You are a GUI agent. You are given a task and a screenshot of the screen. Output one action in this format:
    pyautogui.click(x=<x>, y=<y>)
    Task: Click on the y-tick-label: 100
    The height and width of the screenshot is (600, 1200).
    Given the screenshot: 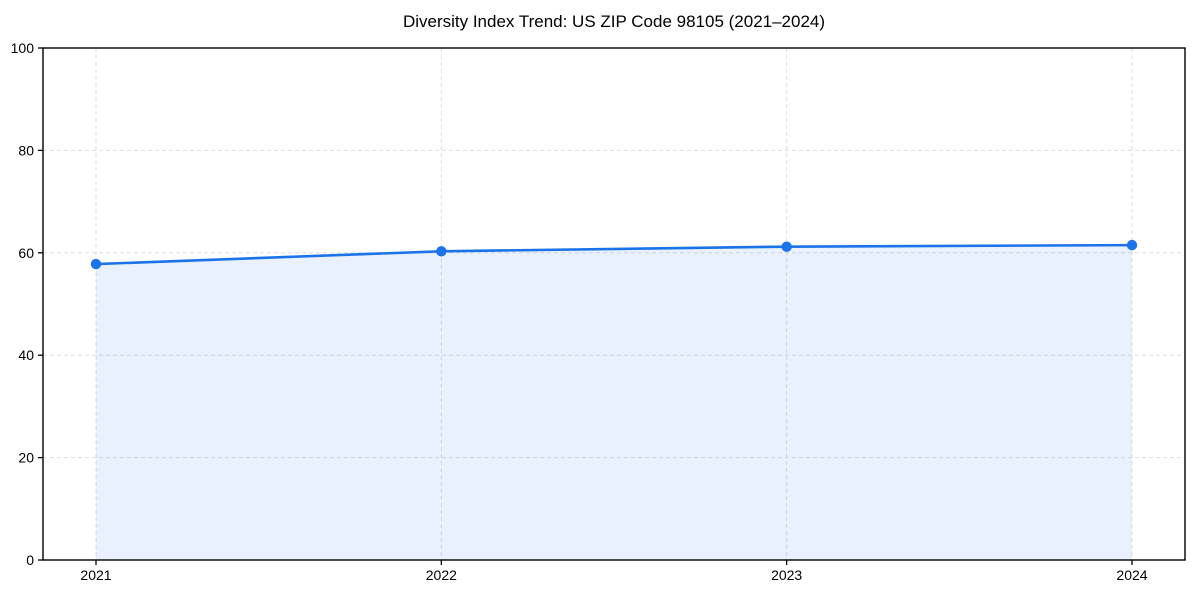 What is the action you would take?
    pyautogui.click(x=23, y=48)
    